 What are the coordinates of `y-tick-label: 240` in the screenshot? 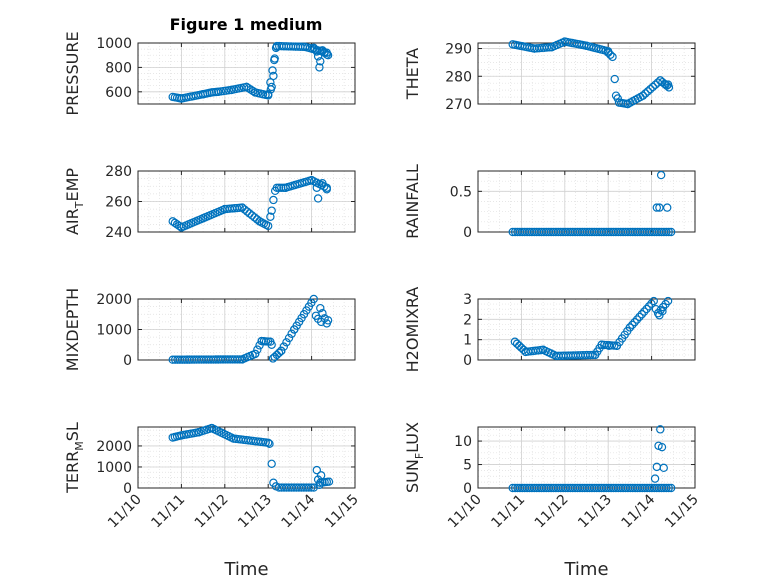 It's located at (118, 233).